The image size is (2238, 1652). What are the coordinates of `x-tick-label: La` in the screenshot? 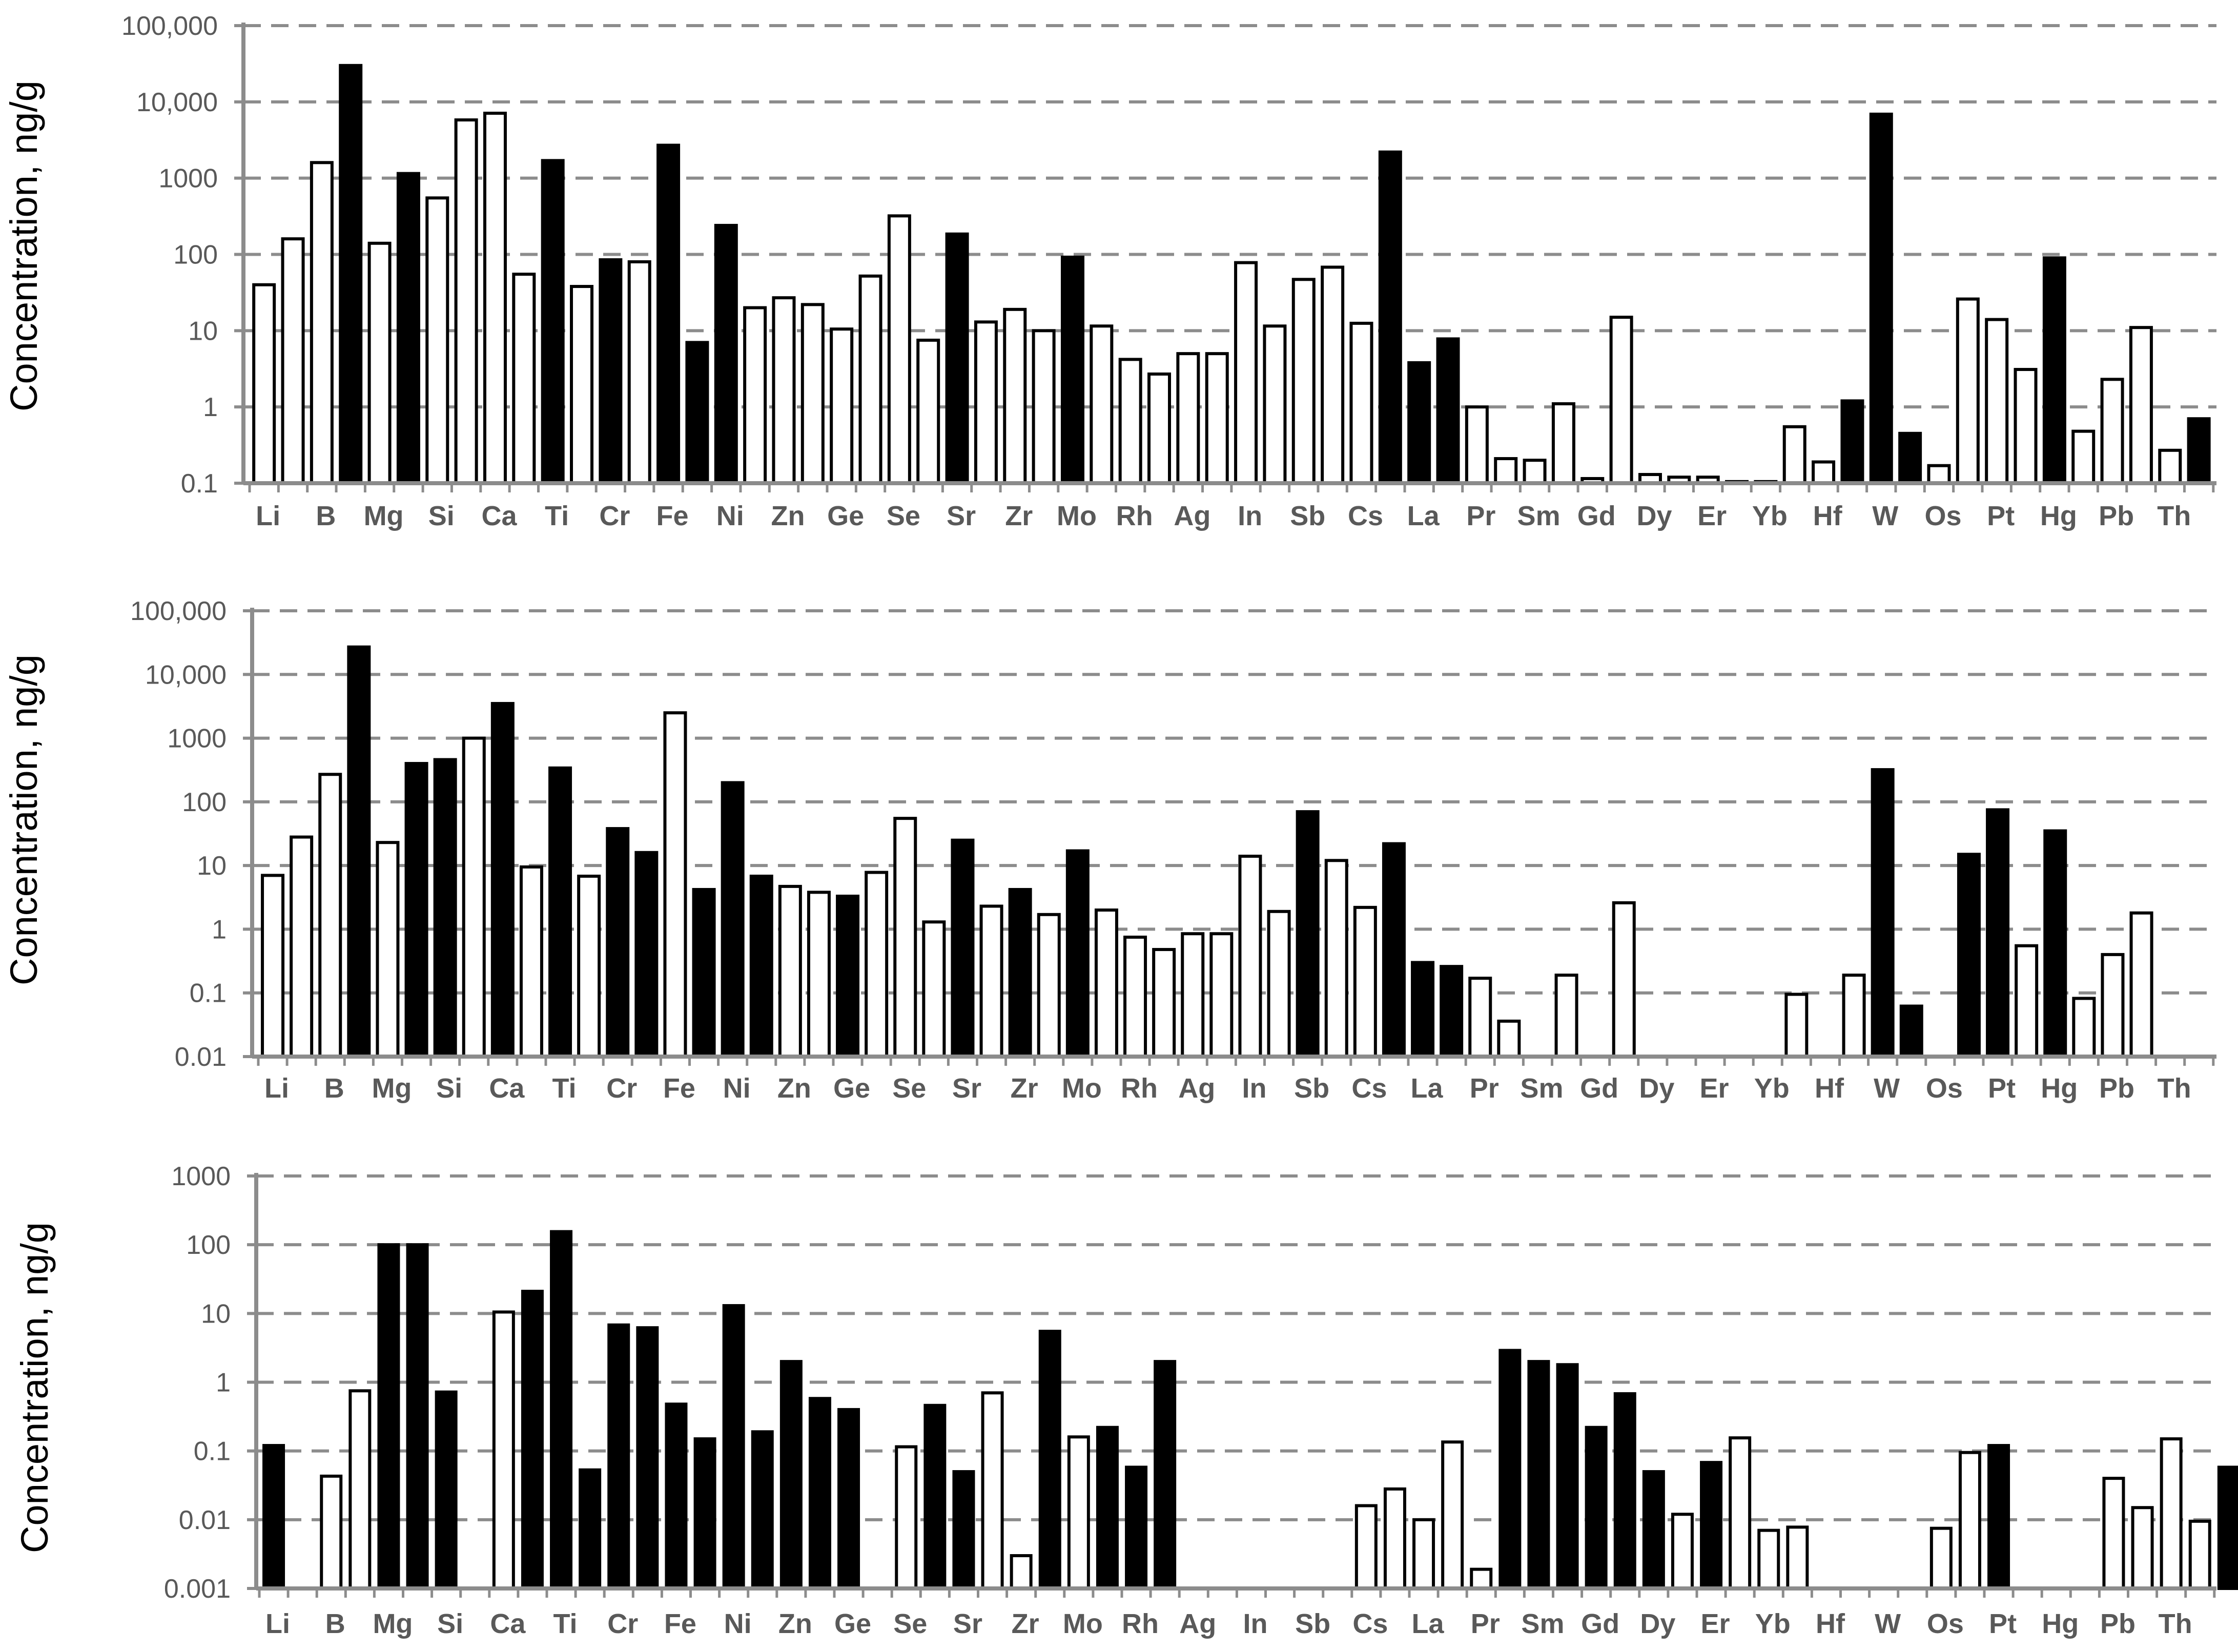 It's located at (1428, 1623).